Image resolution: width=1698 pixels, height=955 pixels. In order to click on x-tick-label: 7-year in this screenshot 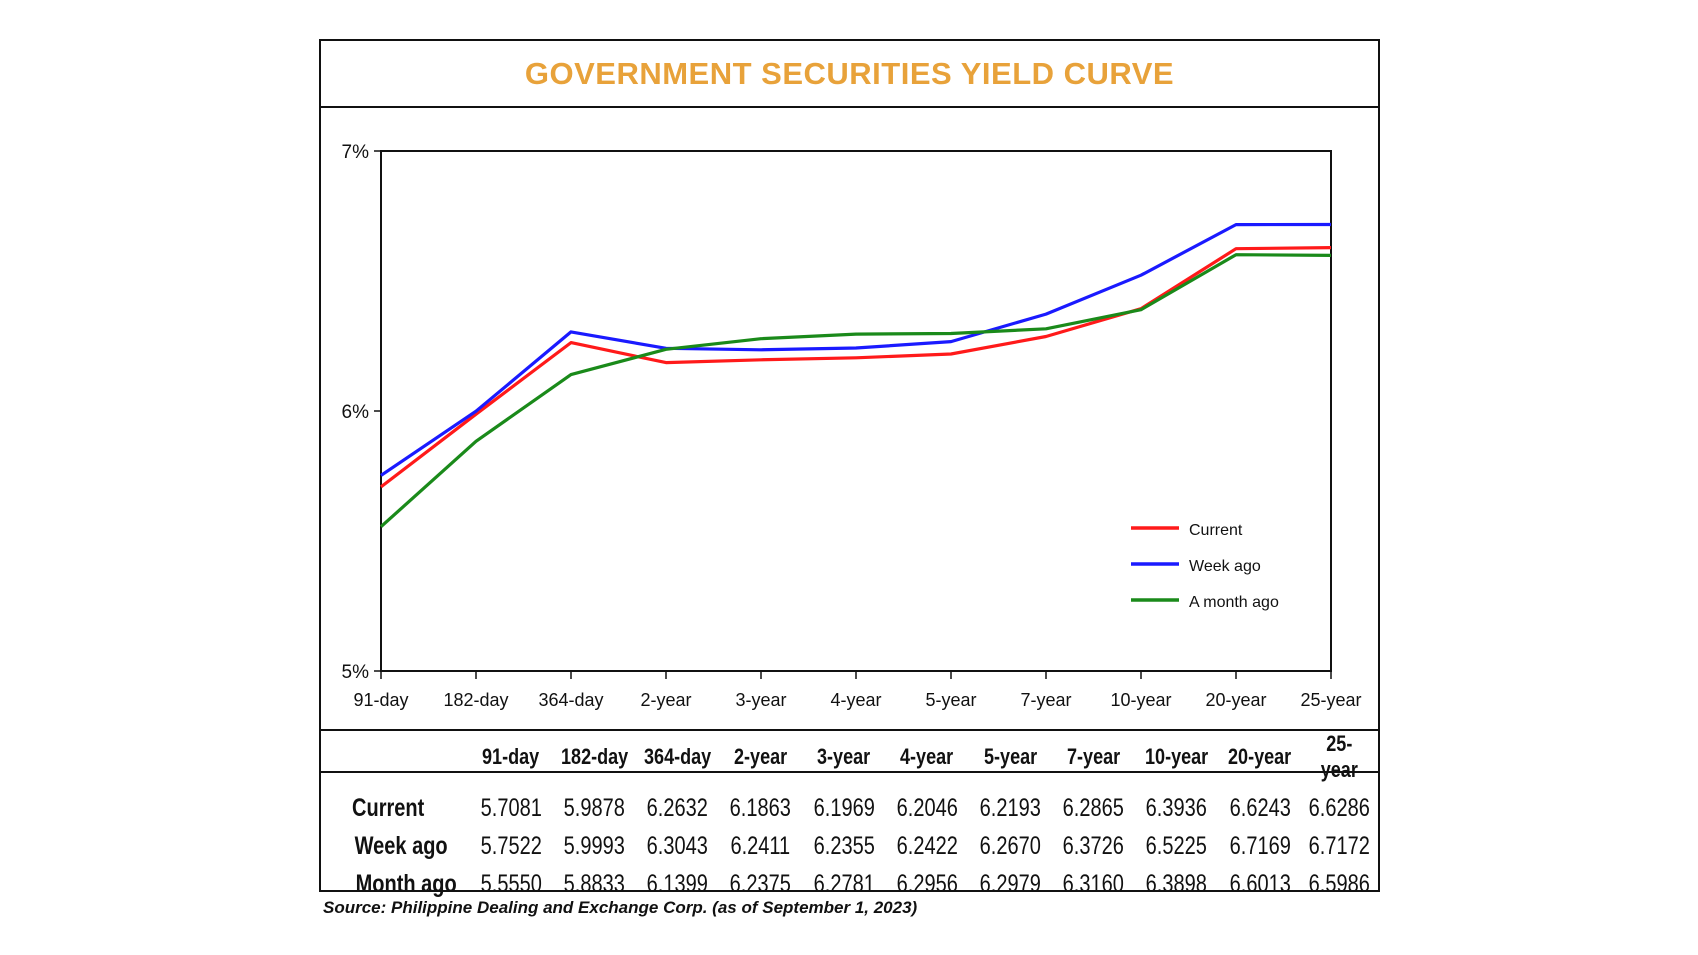, I will do `click(1045, 700)`.